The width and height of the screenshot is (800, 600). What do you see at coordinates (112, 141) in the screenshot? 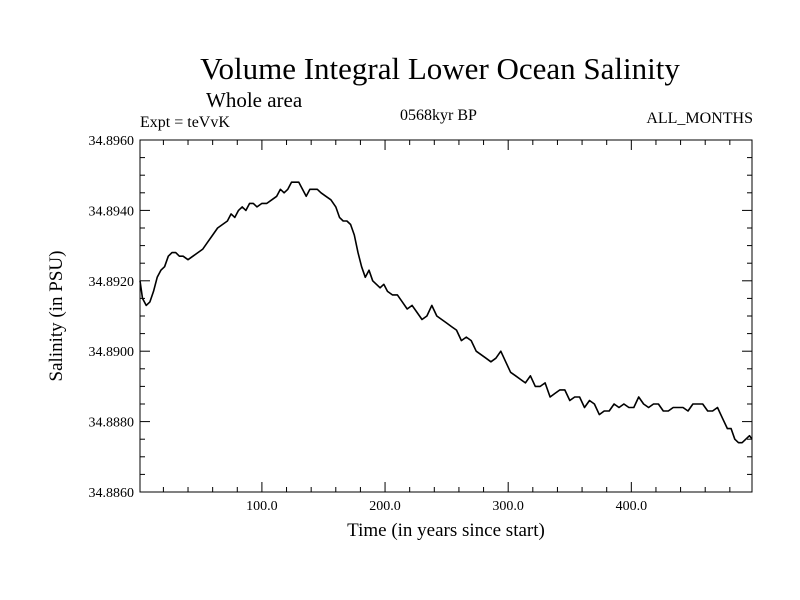
I see `y-tick-label: 34.8960` at bounding box center [112, 141].